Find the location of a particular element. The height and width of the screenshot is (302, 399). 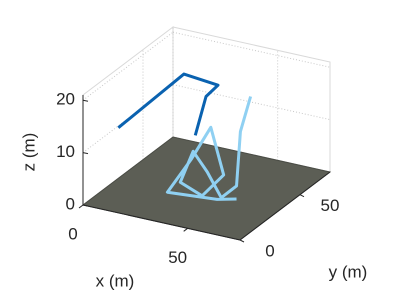

y-tick-label: 0 is located at coordinates (269, 250).